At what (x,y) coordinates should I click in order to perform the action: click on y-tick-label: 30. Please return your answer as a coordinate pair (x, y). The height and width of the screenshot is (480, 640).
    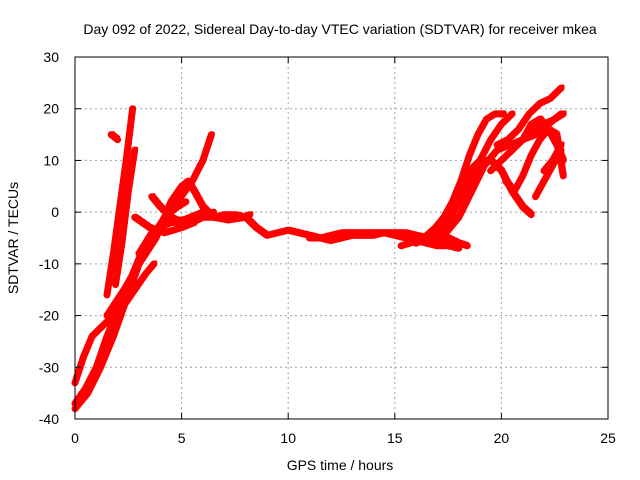
    Looking at the image, I should click on (51, 57).